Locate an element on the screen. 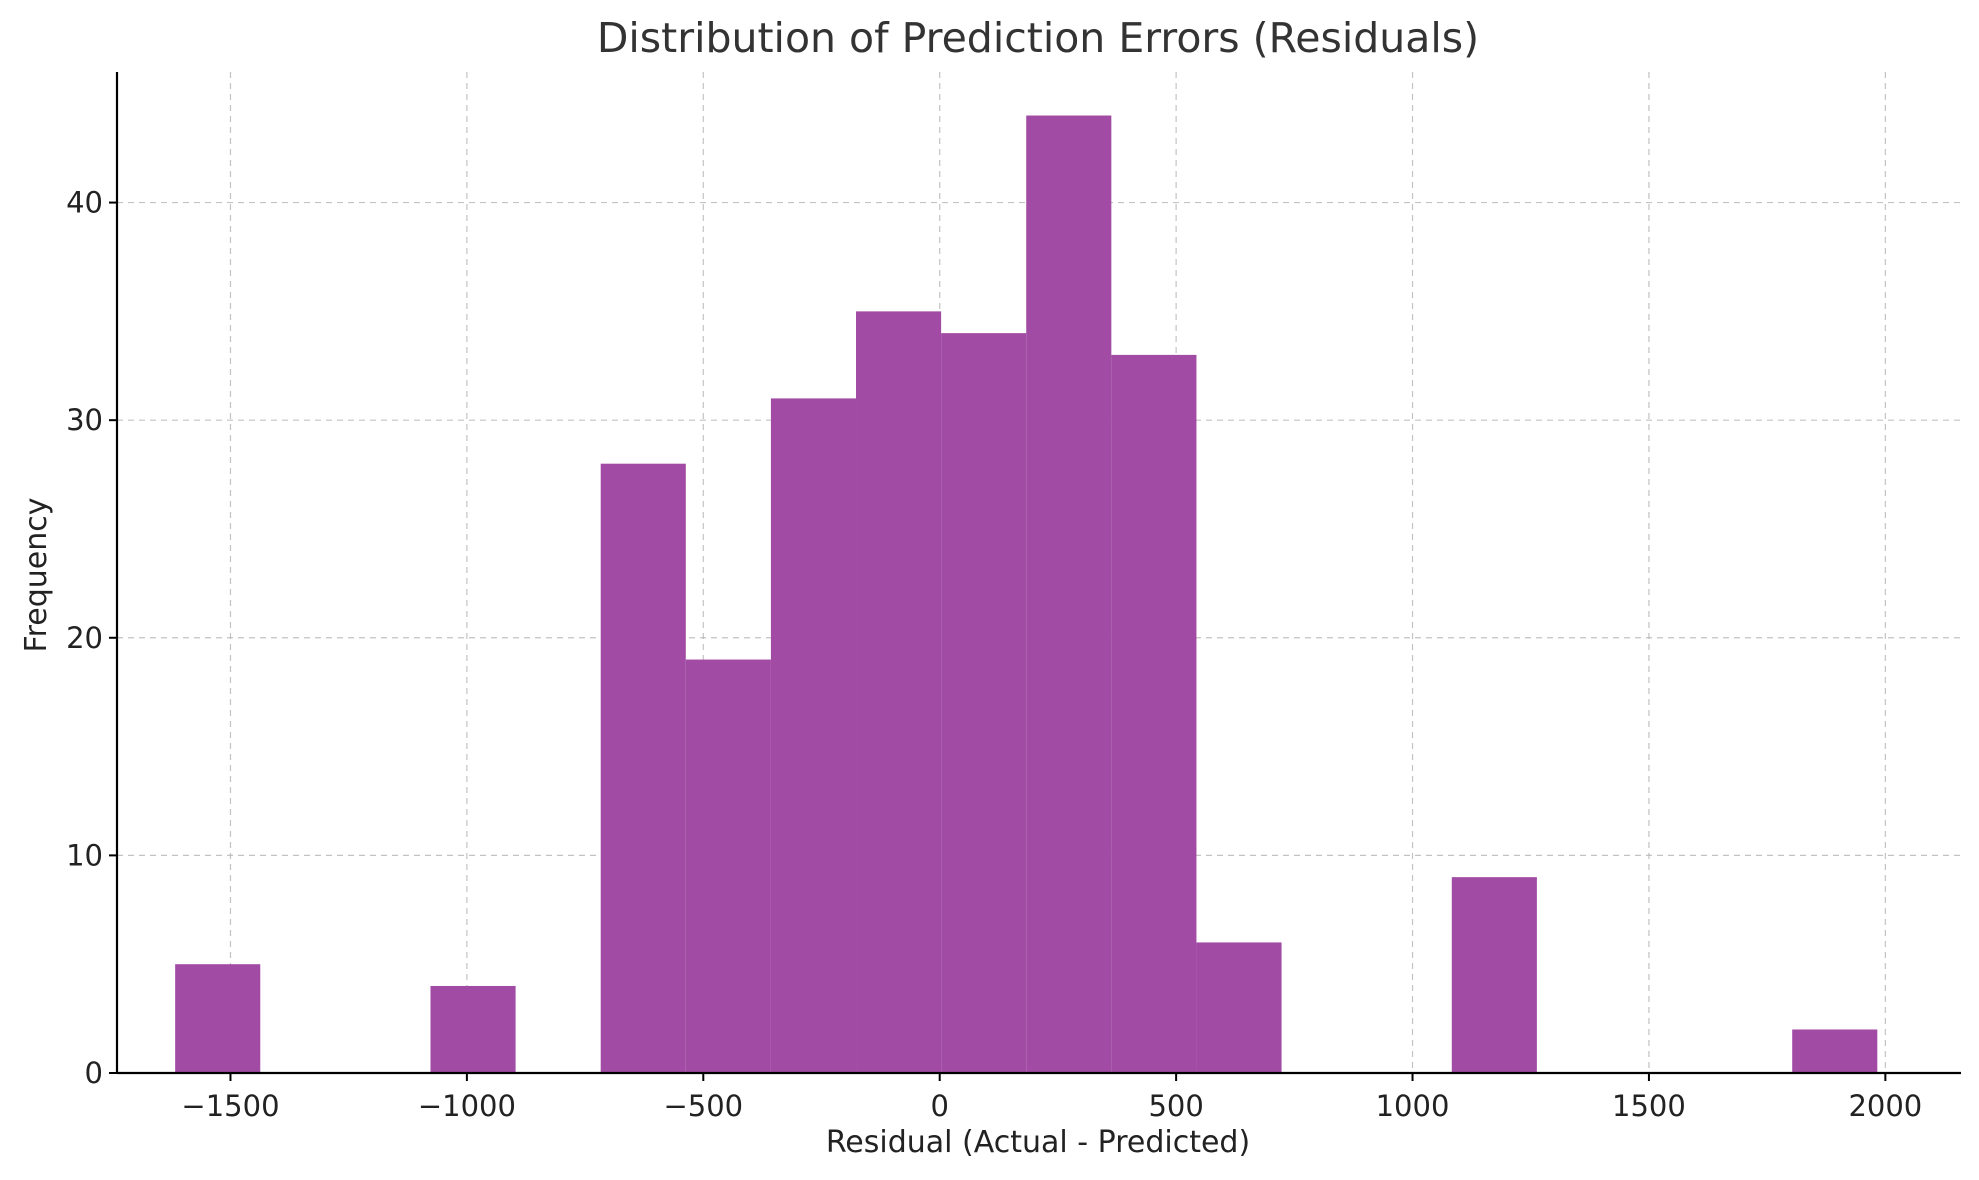  y-tick-label: 10 is located at coordinates (84, 855).